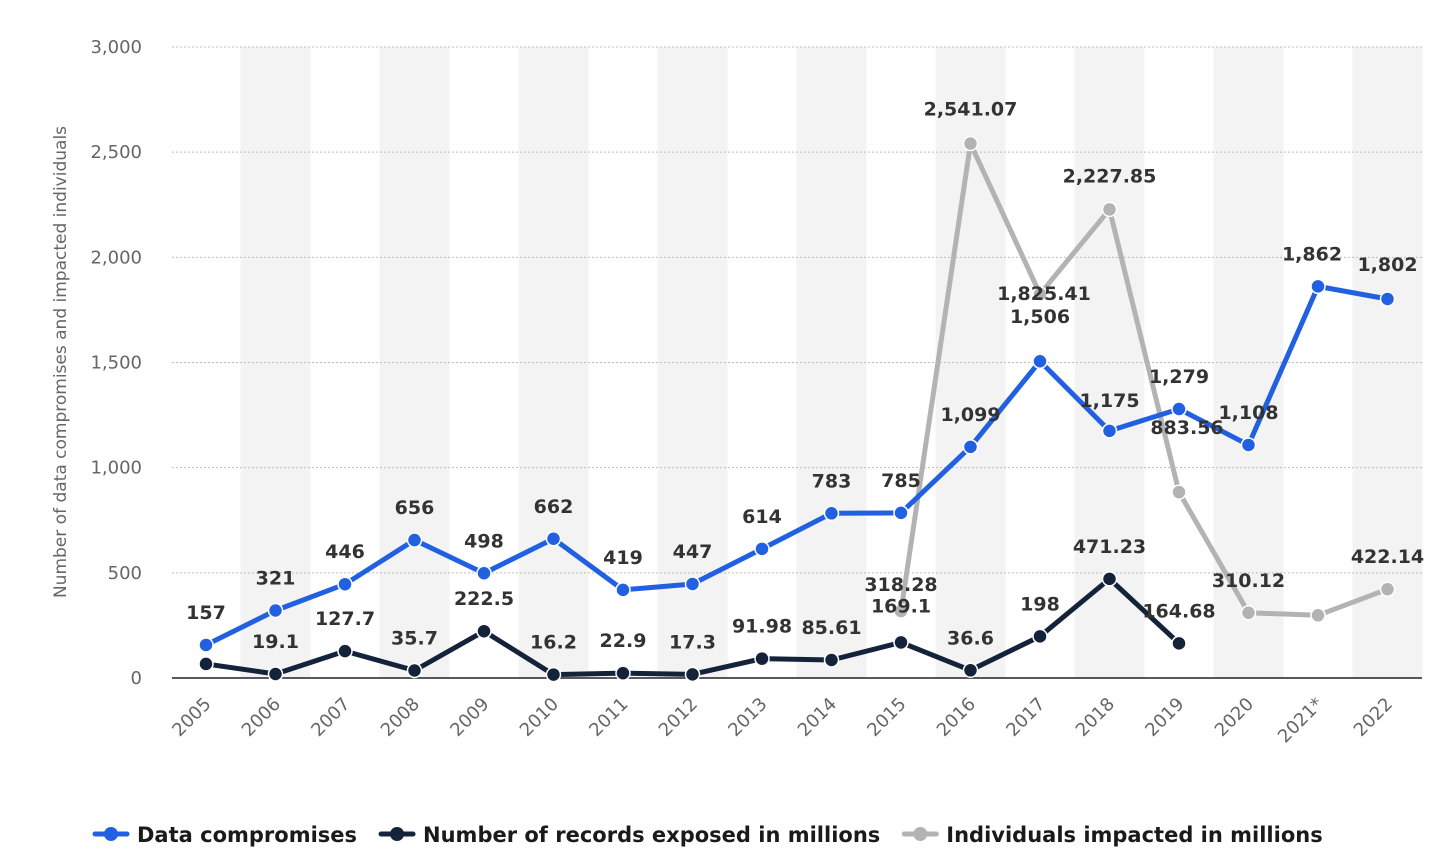 The height and width of the screenshot is (868, 1442). I want to click on data-label: 471.23, so click(1109, 547).